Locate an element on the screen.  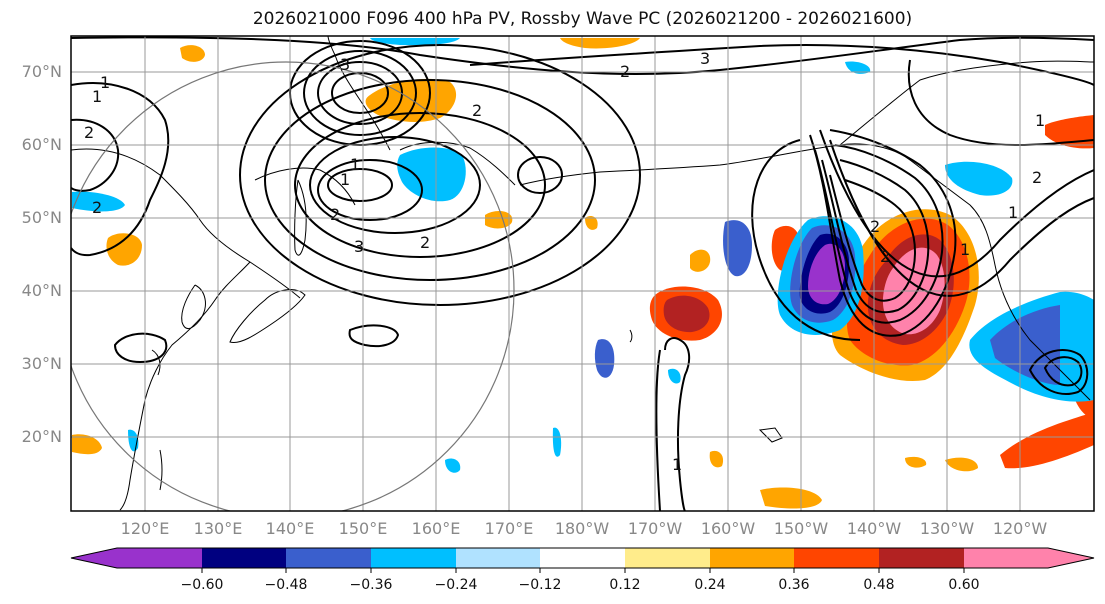
lat-label: 20°N is located at coordinates (42, 436).